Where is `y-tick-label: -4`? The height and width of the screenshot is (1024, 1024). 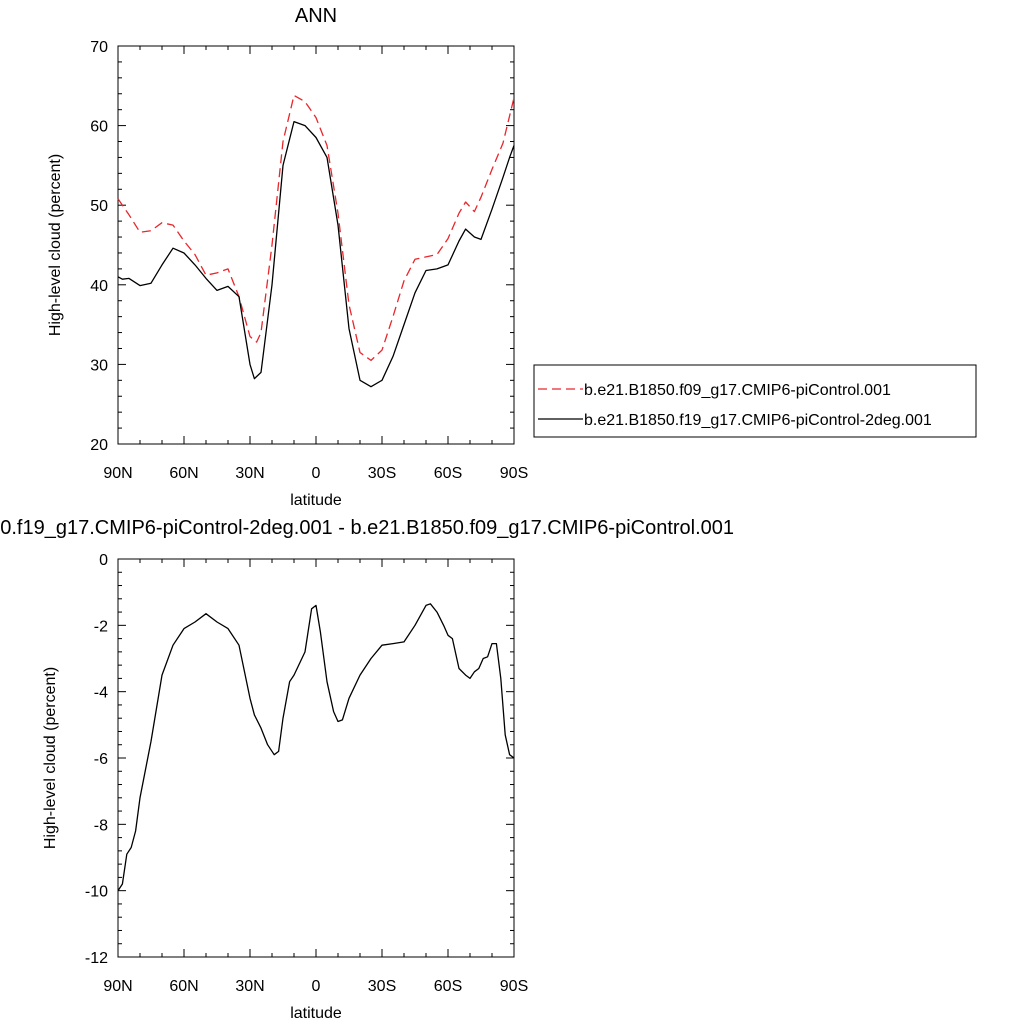 y-tick-label: -4 is located at coordinates (101, 693).